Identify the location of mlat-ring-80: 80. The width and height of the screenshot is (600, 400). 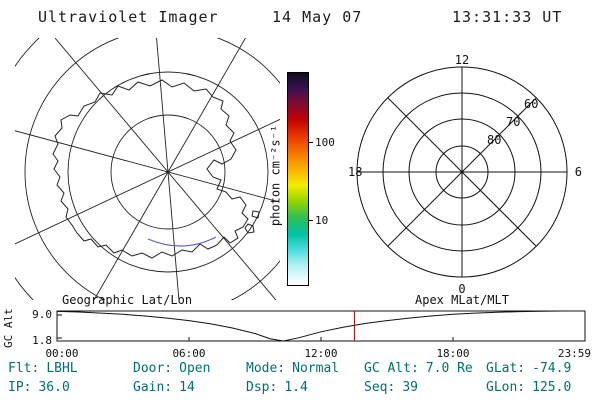
(494, 140).